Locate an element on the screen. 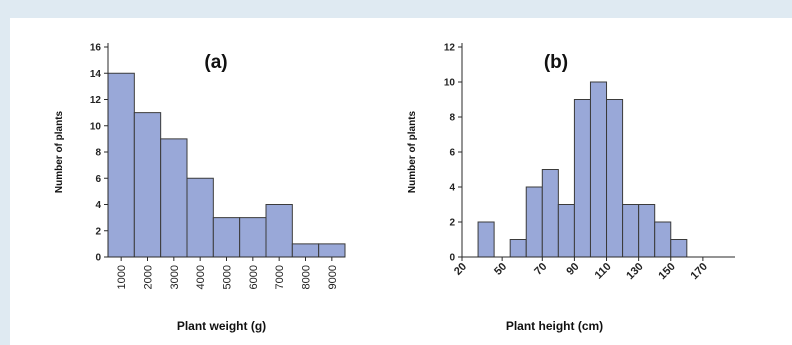  panel-label: (a) is located at coordinates (215, 62).